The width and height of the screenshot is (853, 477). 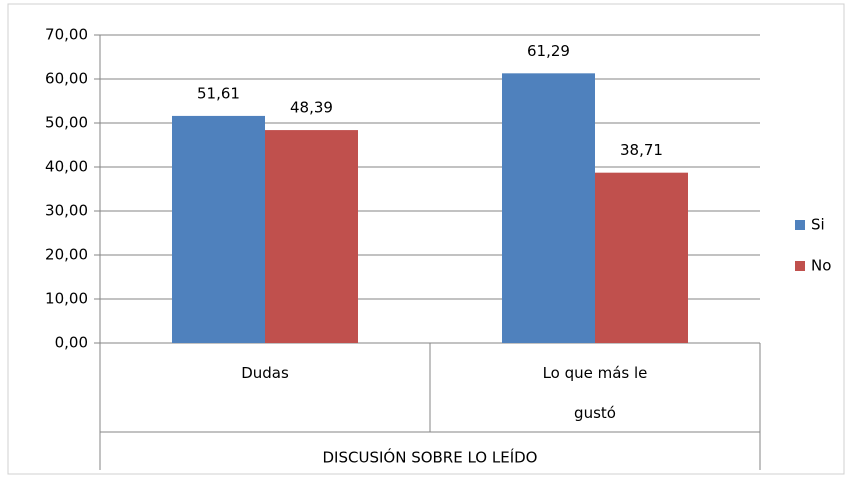 I want to click on y-tick-label: 30,00, so click(x=66, y=211).